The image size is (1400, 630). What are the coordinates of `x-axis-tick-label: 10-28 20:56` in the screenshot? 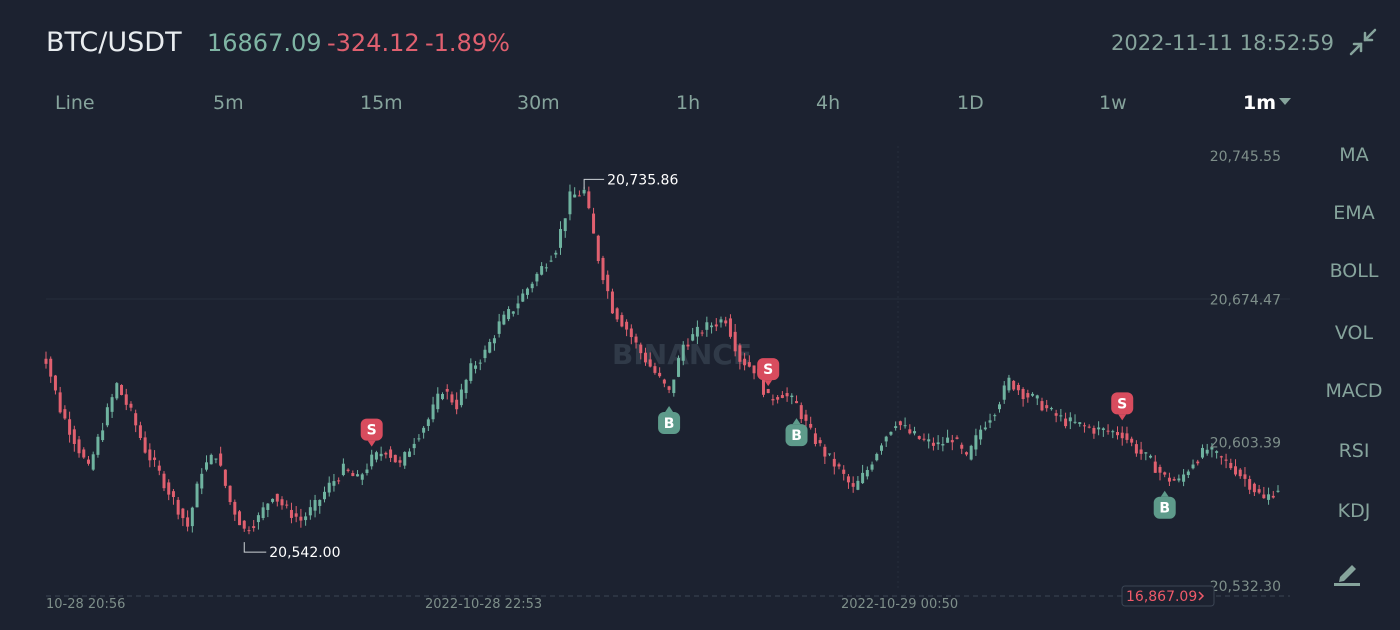 It's located at (85, 604).